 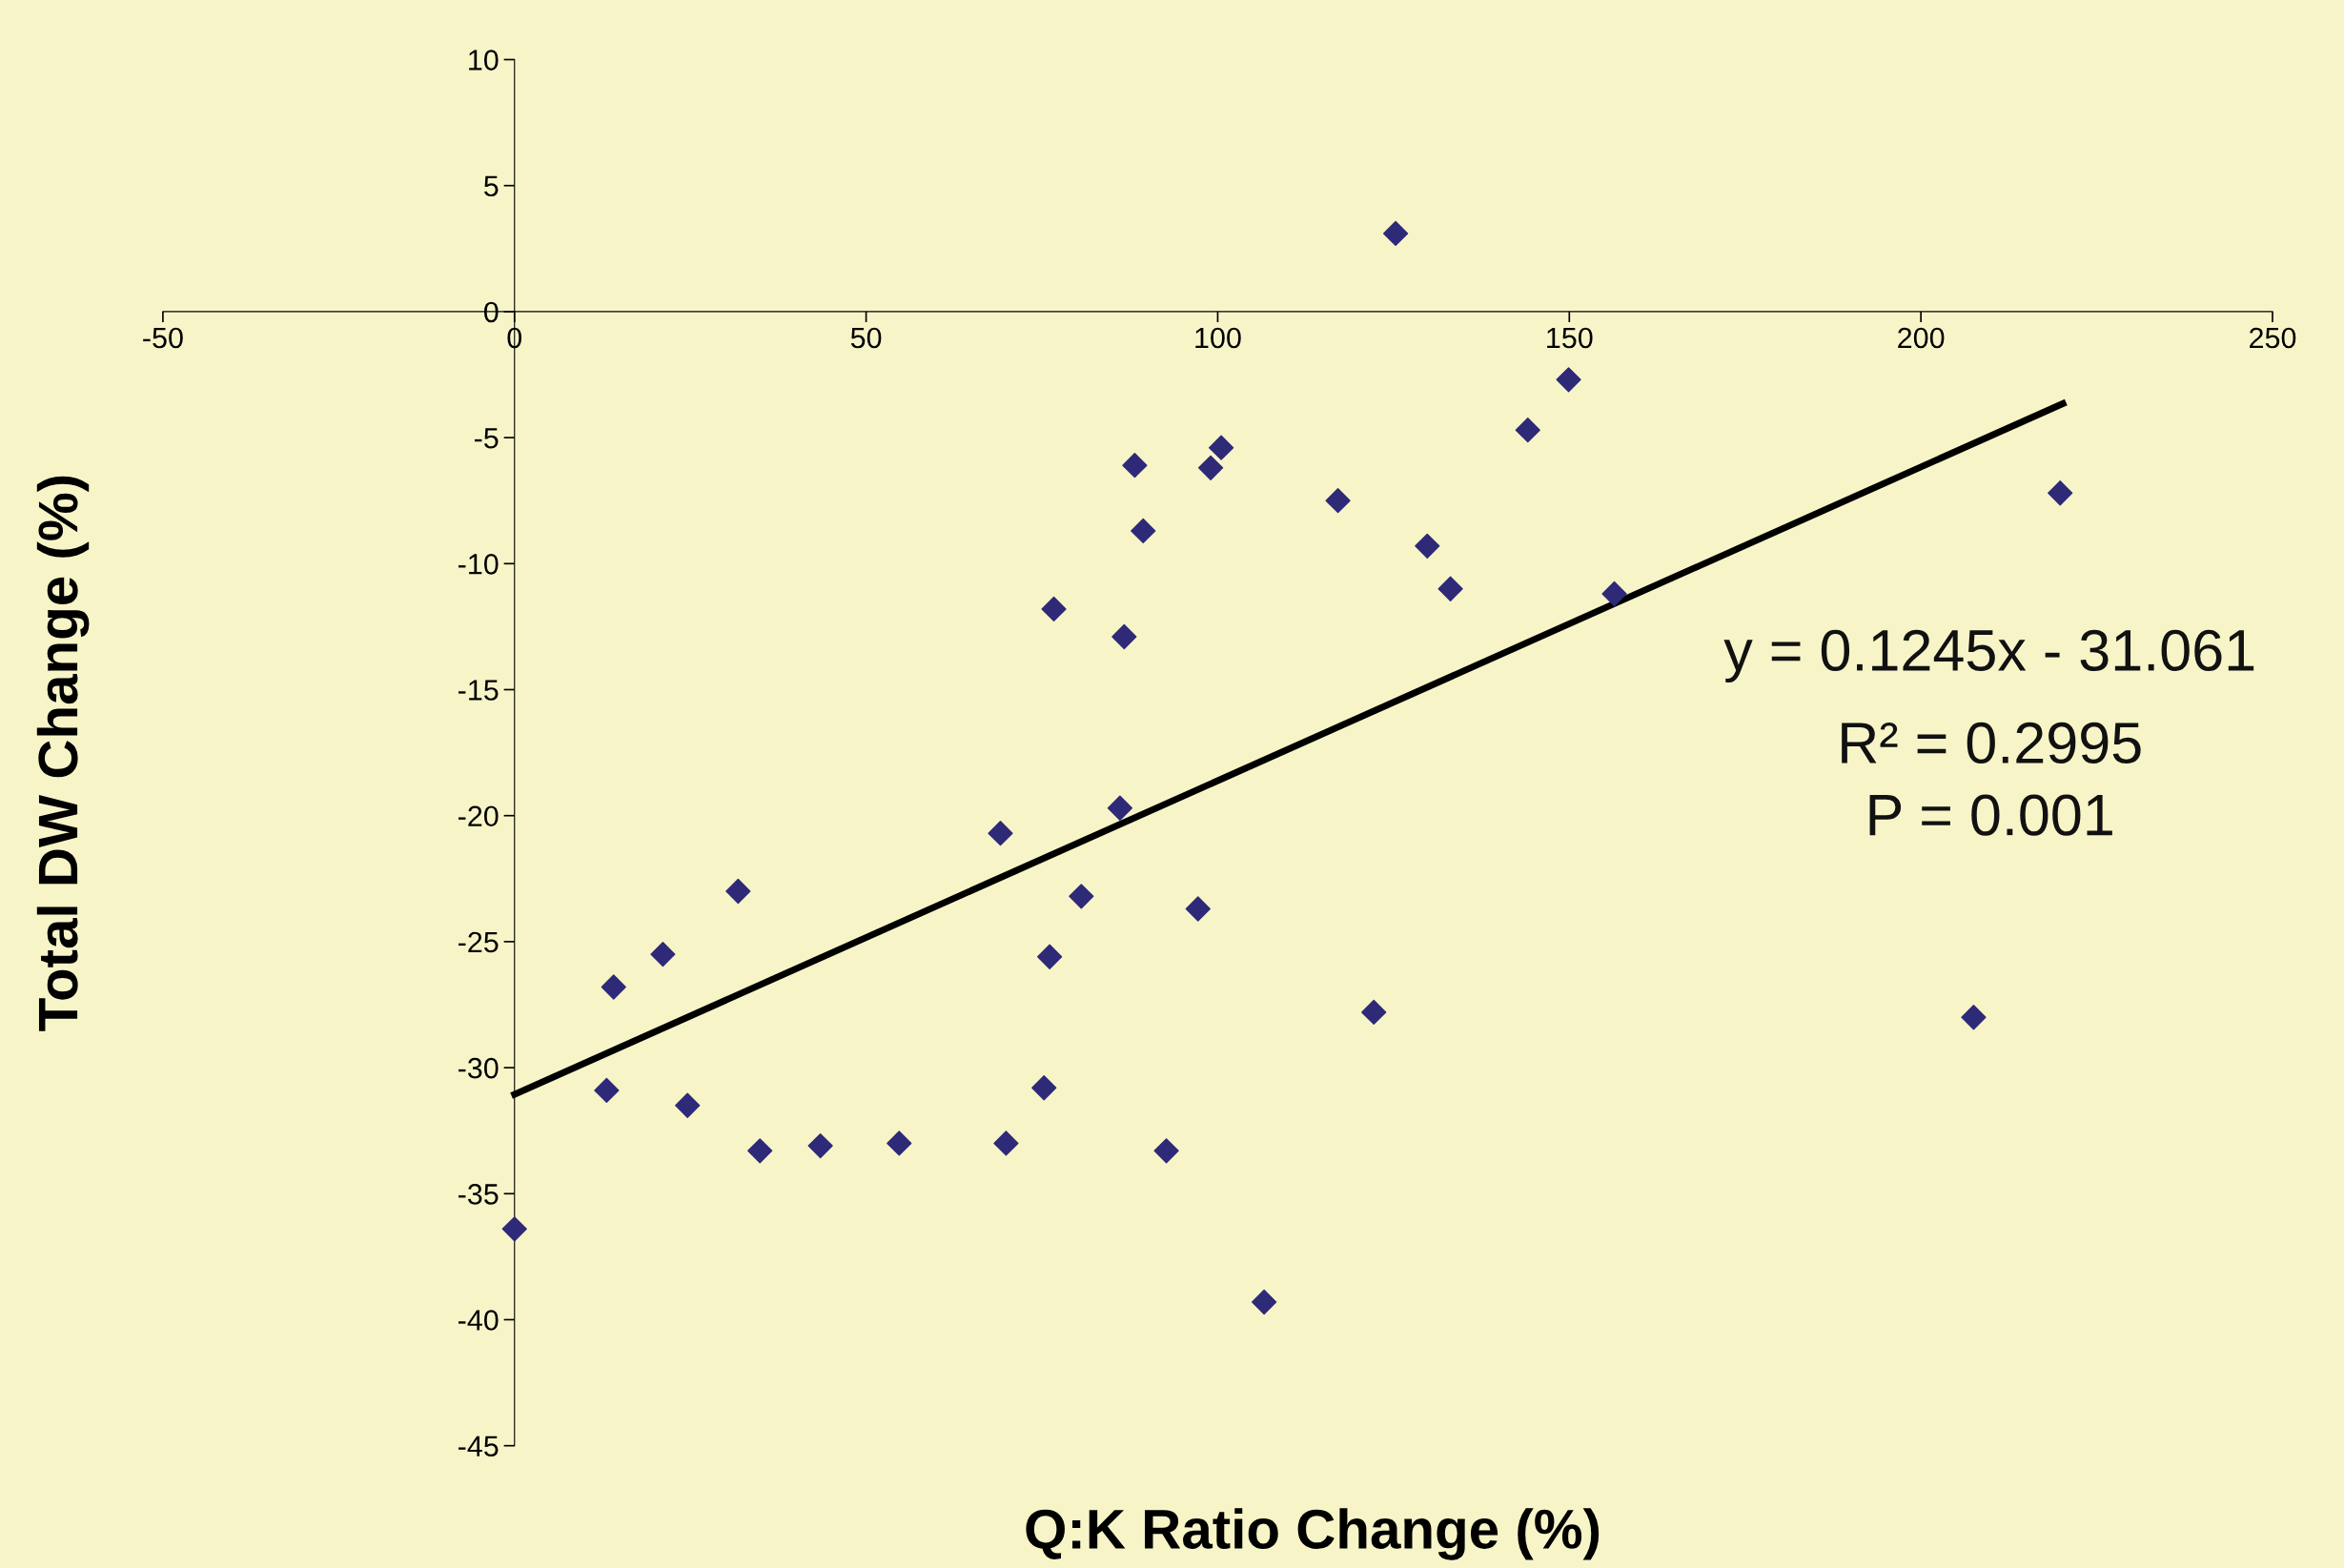 I want to click on x-tick-label: 150, so click(x=1570, y=338).